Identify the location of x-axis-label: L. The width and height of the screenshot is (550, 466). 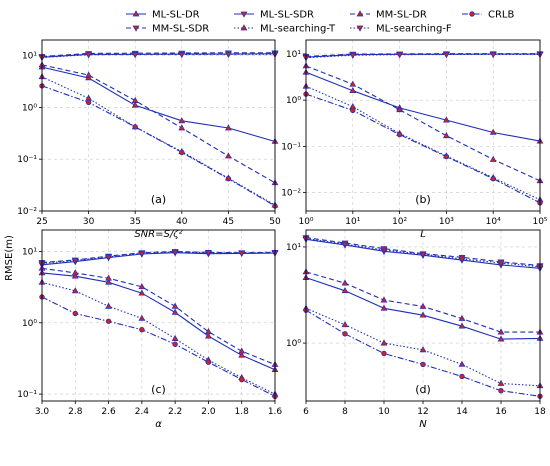
(423, 234).